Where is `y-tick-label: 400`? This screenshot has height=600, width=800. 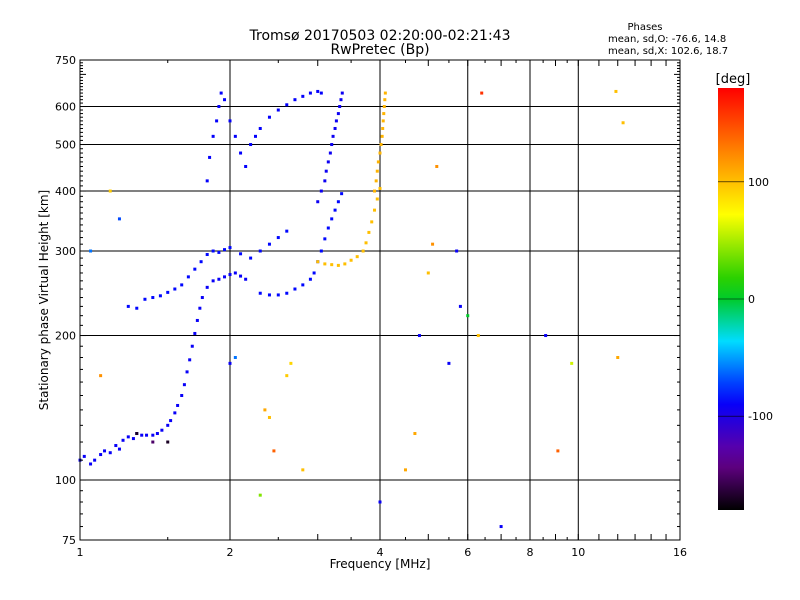
y-tick-label: 400 is located at coordinates (65, 191).